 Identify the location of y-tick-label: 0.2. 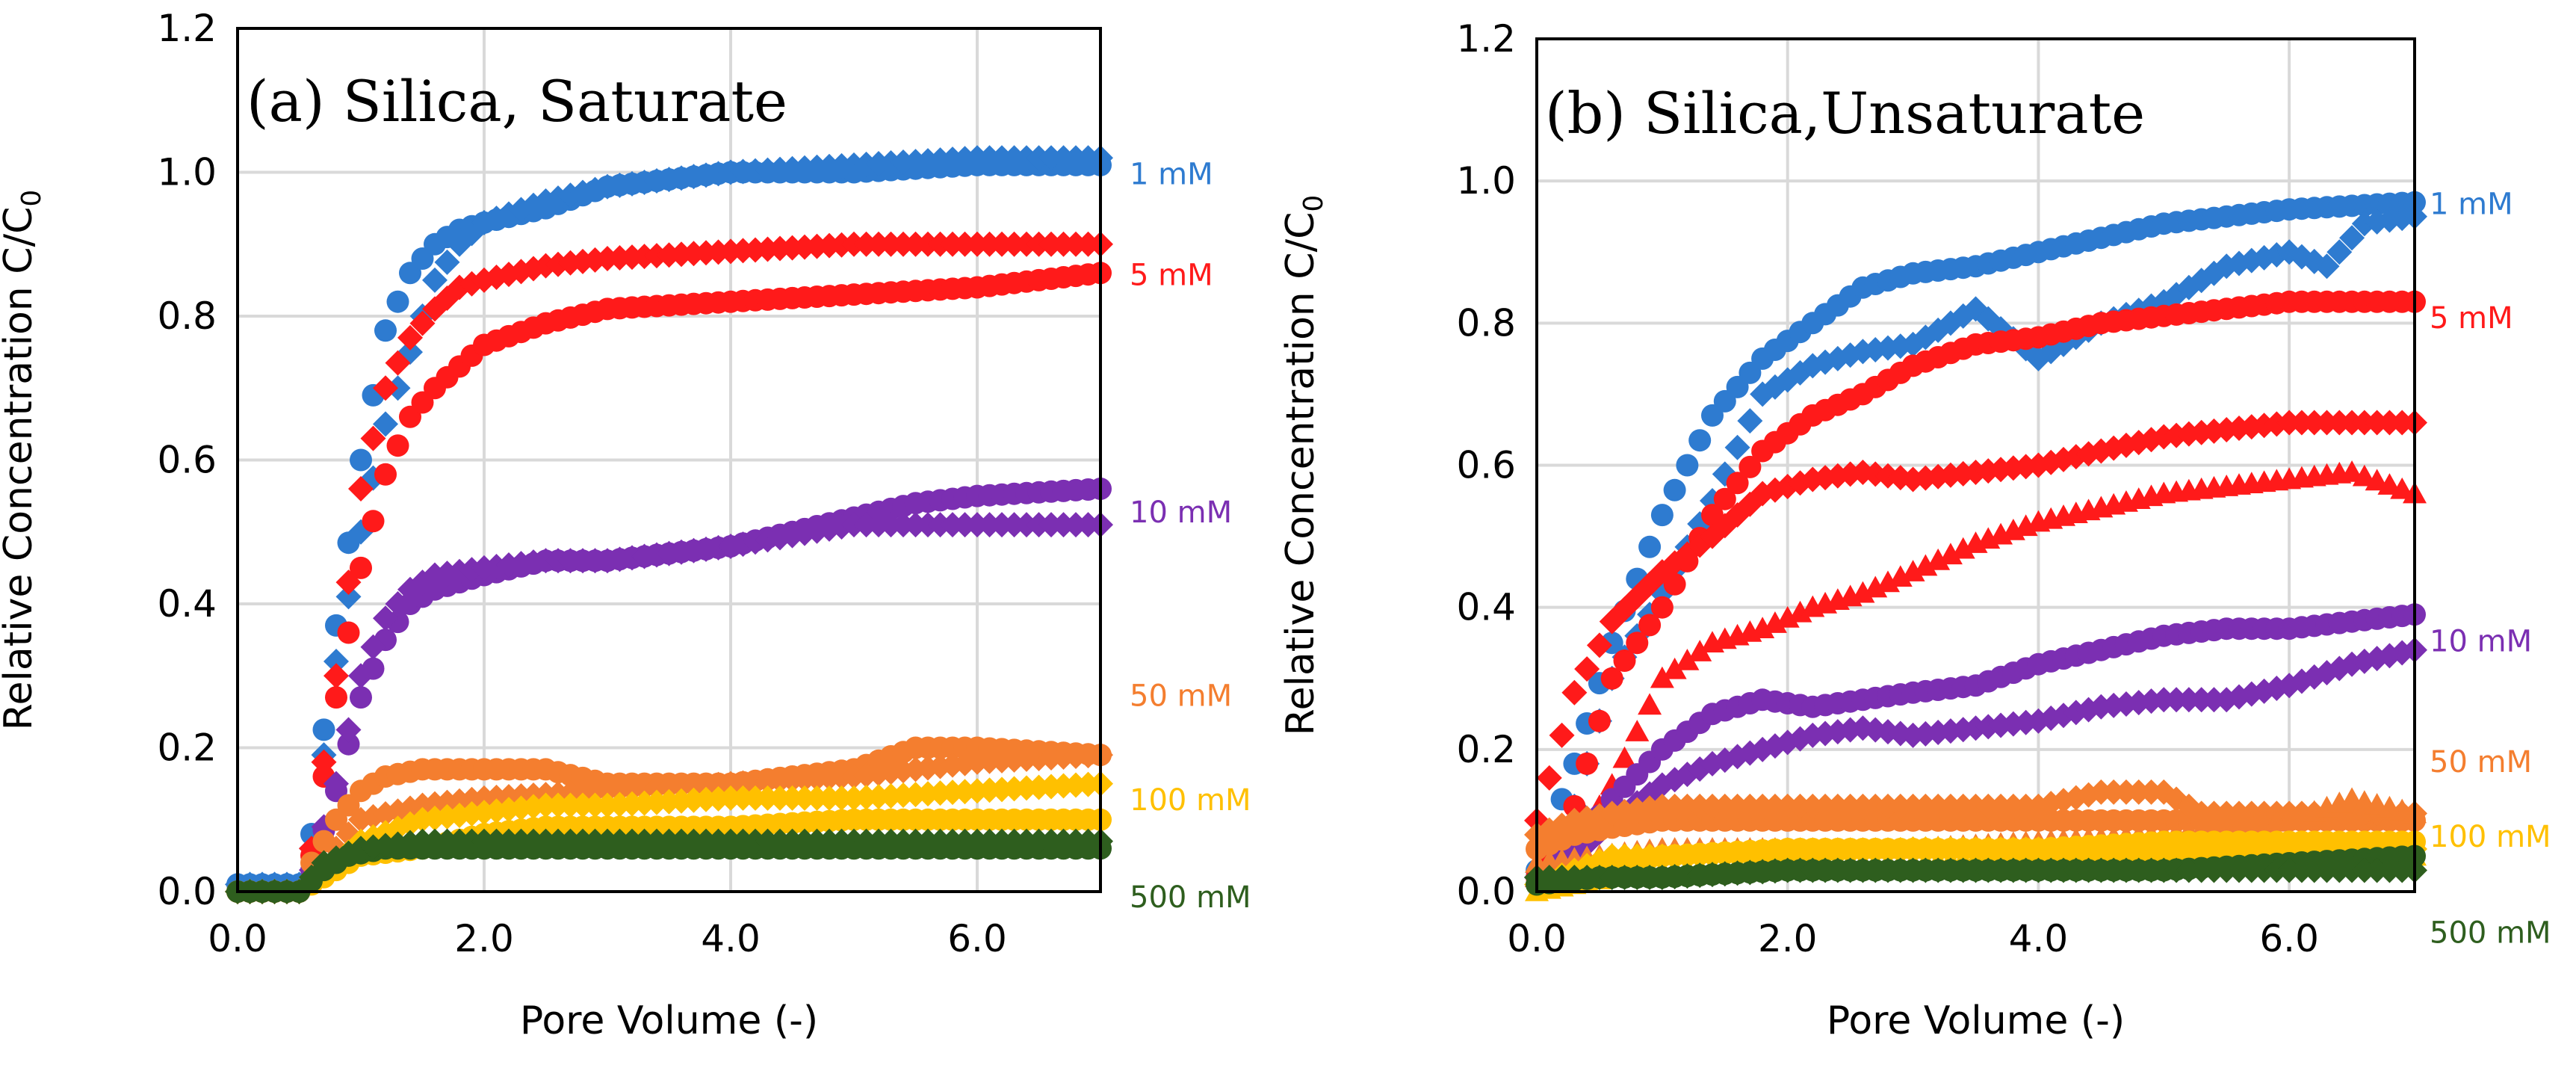
(1486, 749).